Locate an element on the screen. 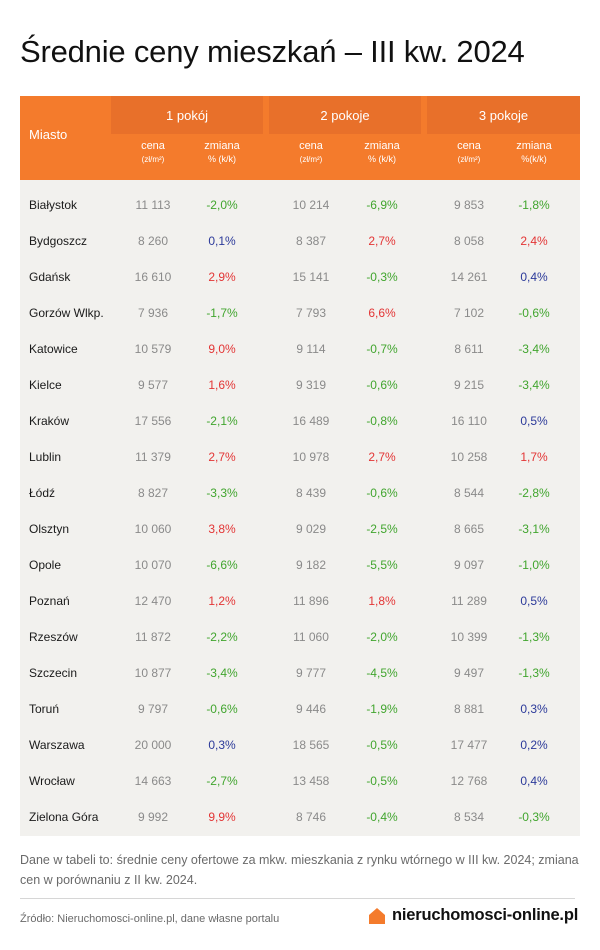 Image resolution: width=600 pixels, height=950 pixels. change-3-rooms: -1,8% is located at coordinates (534, 205).